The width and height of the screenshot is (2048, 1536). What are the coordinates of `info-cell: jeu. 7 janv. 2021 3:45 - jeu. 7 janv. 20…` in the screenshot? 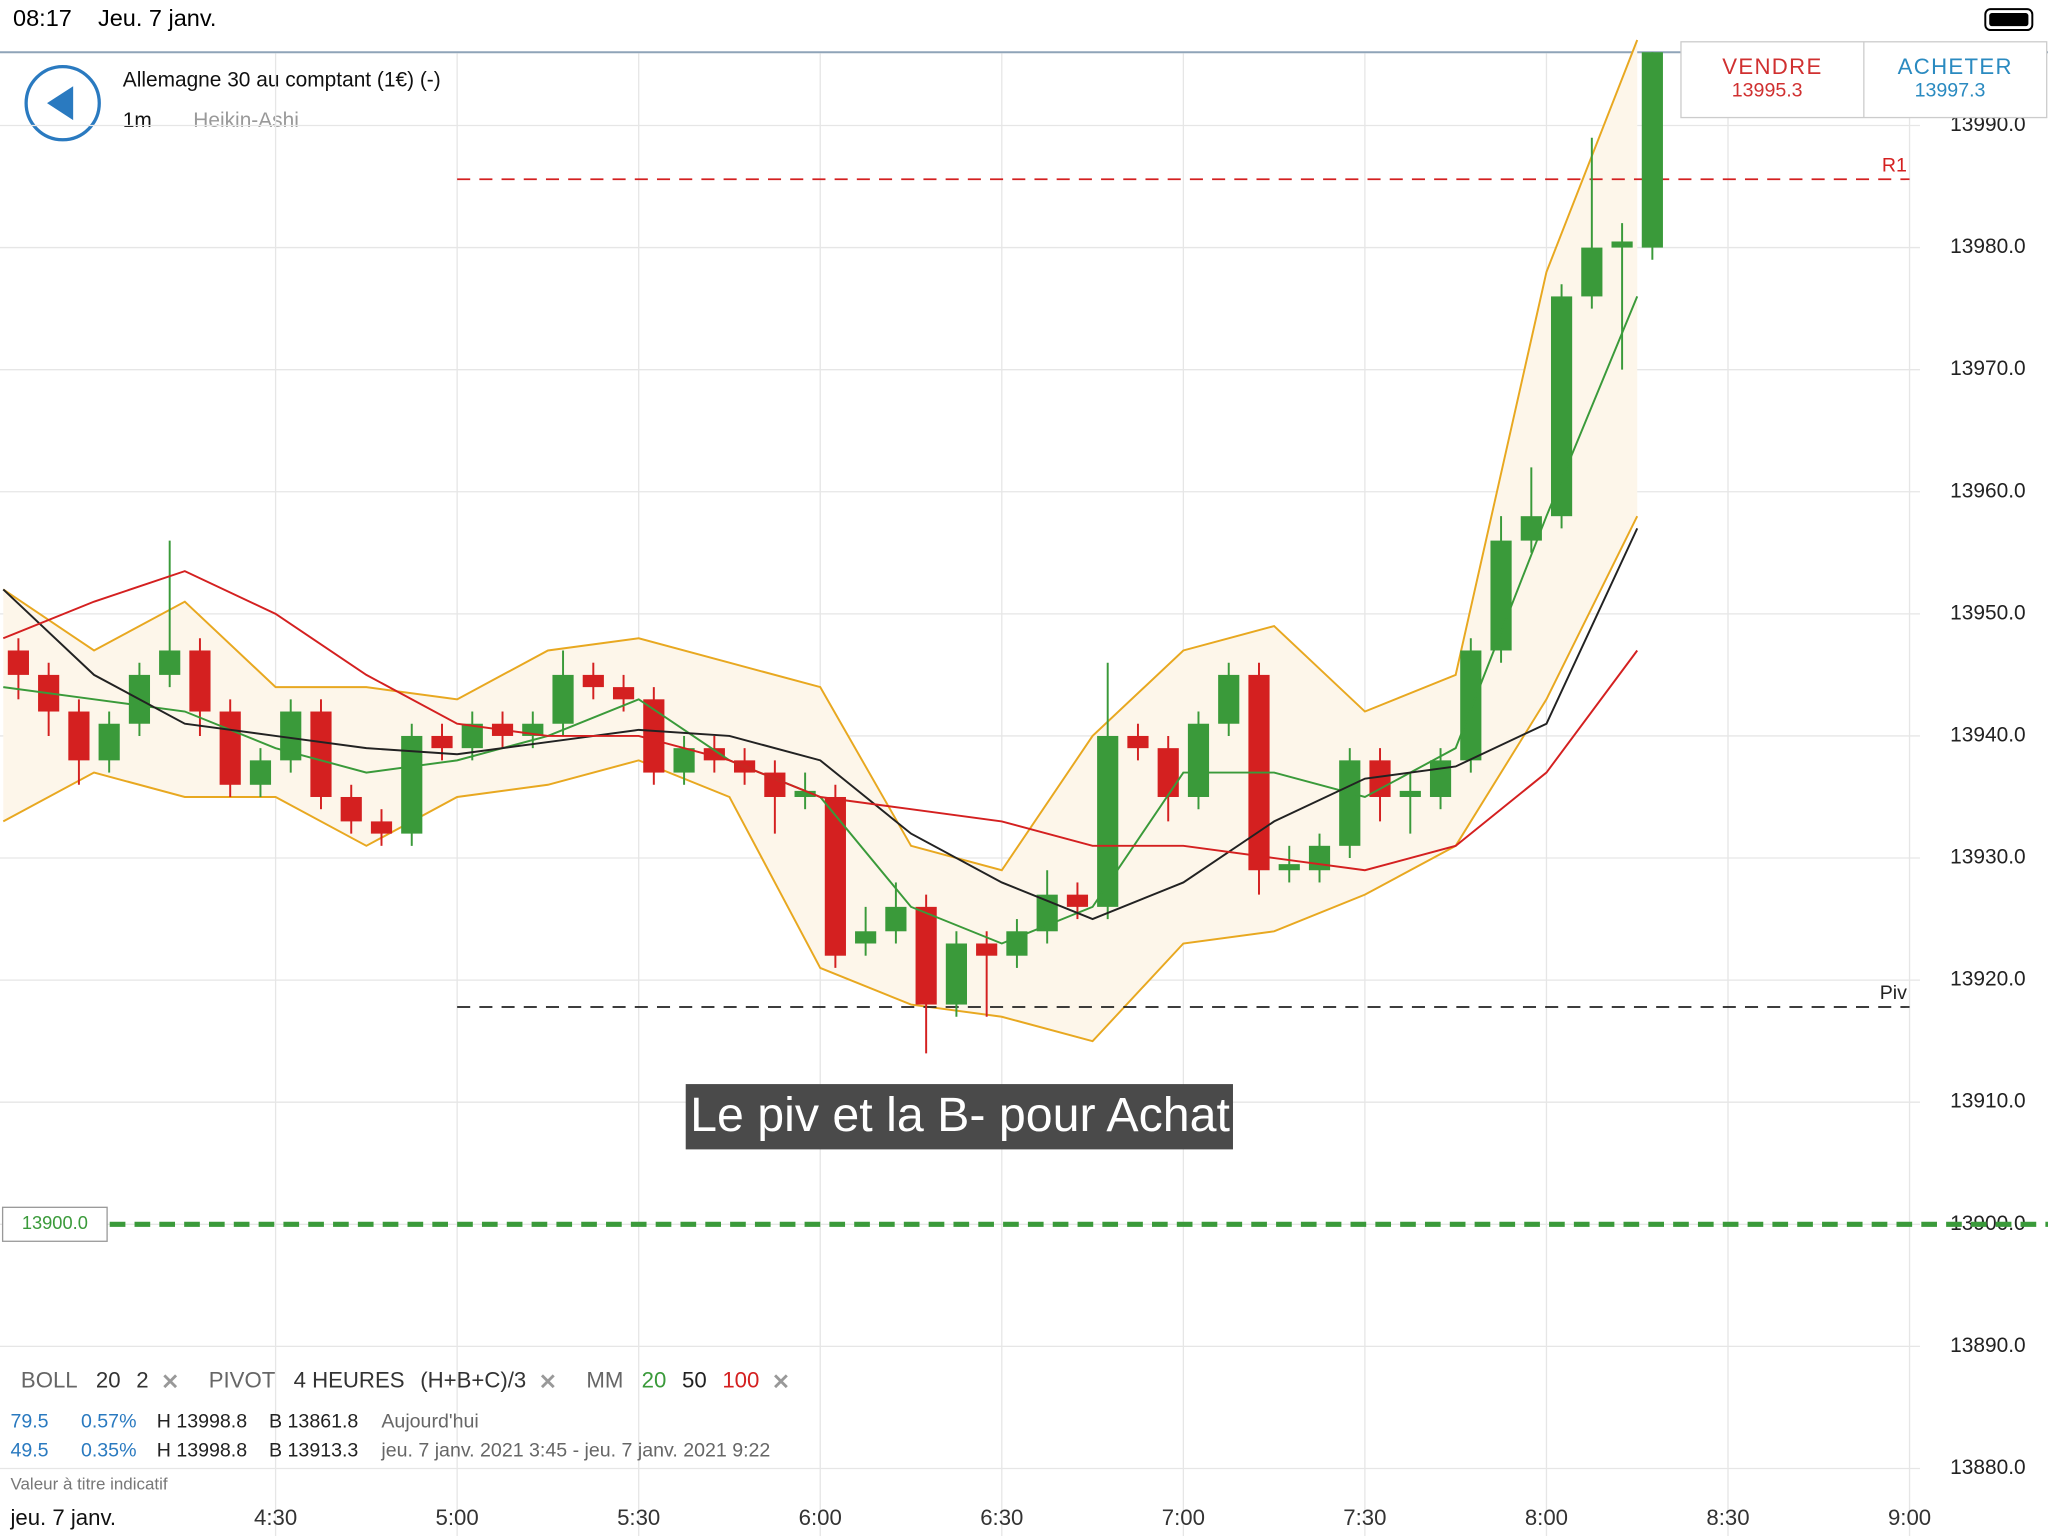 It's located at (575, 1450).